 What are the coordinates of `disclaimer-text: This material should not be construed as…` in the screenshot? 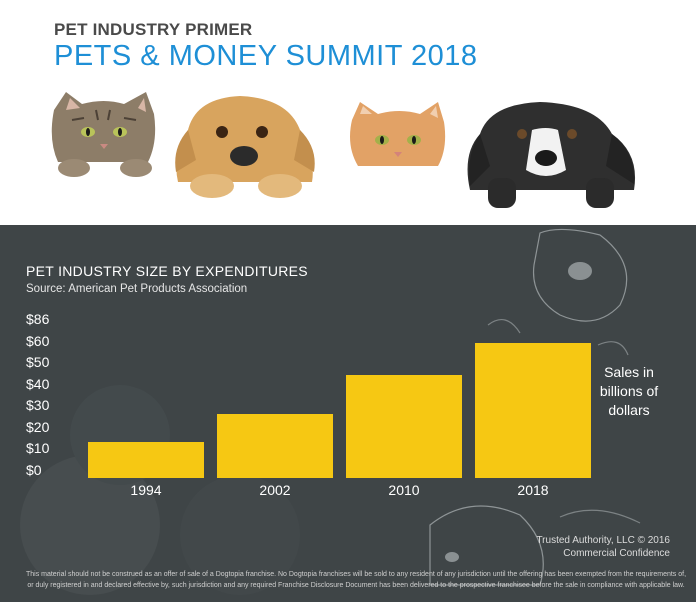 It's located at (356, 580).